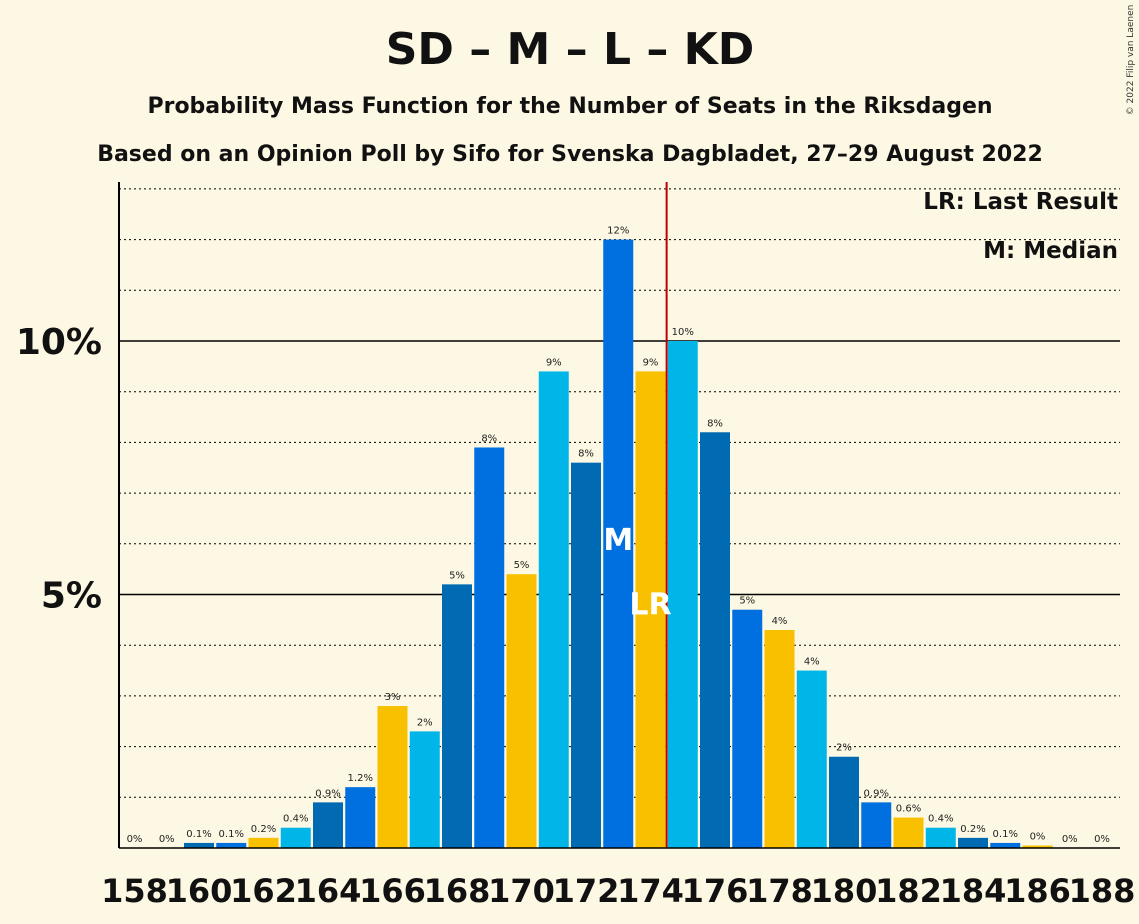 The width and height of the screenshot is (1139, 924). I want to click on chart-title: SD – M – L – KD, so click(570, 49).